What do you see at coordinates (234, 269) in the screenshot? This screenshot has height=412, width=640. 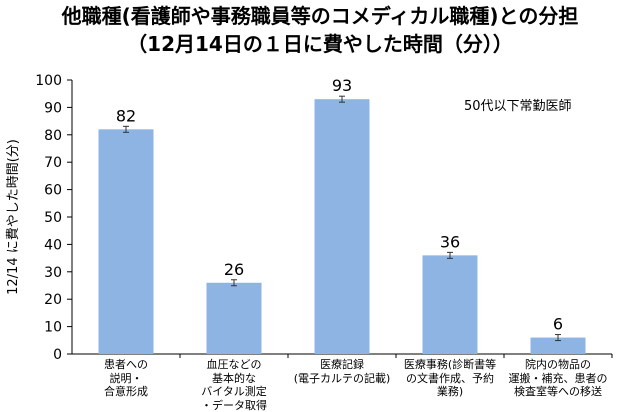 I see `data-label: 26` at bounding box center [234, 269].